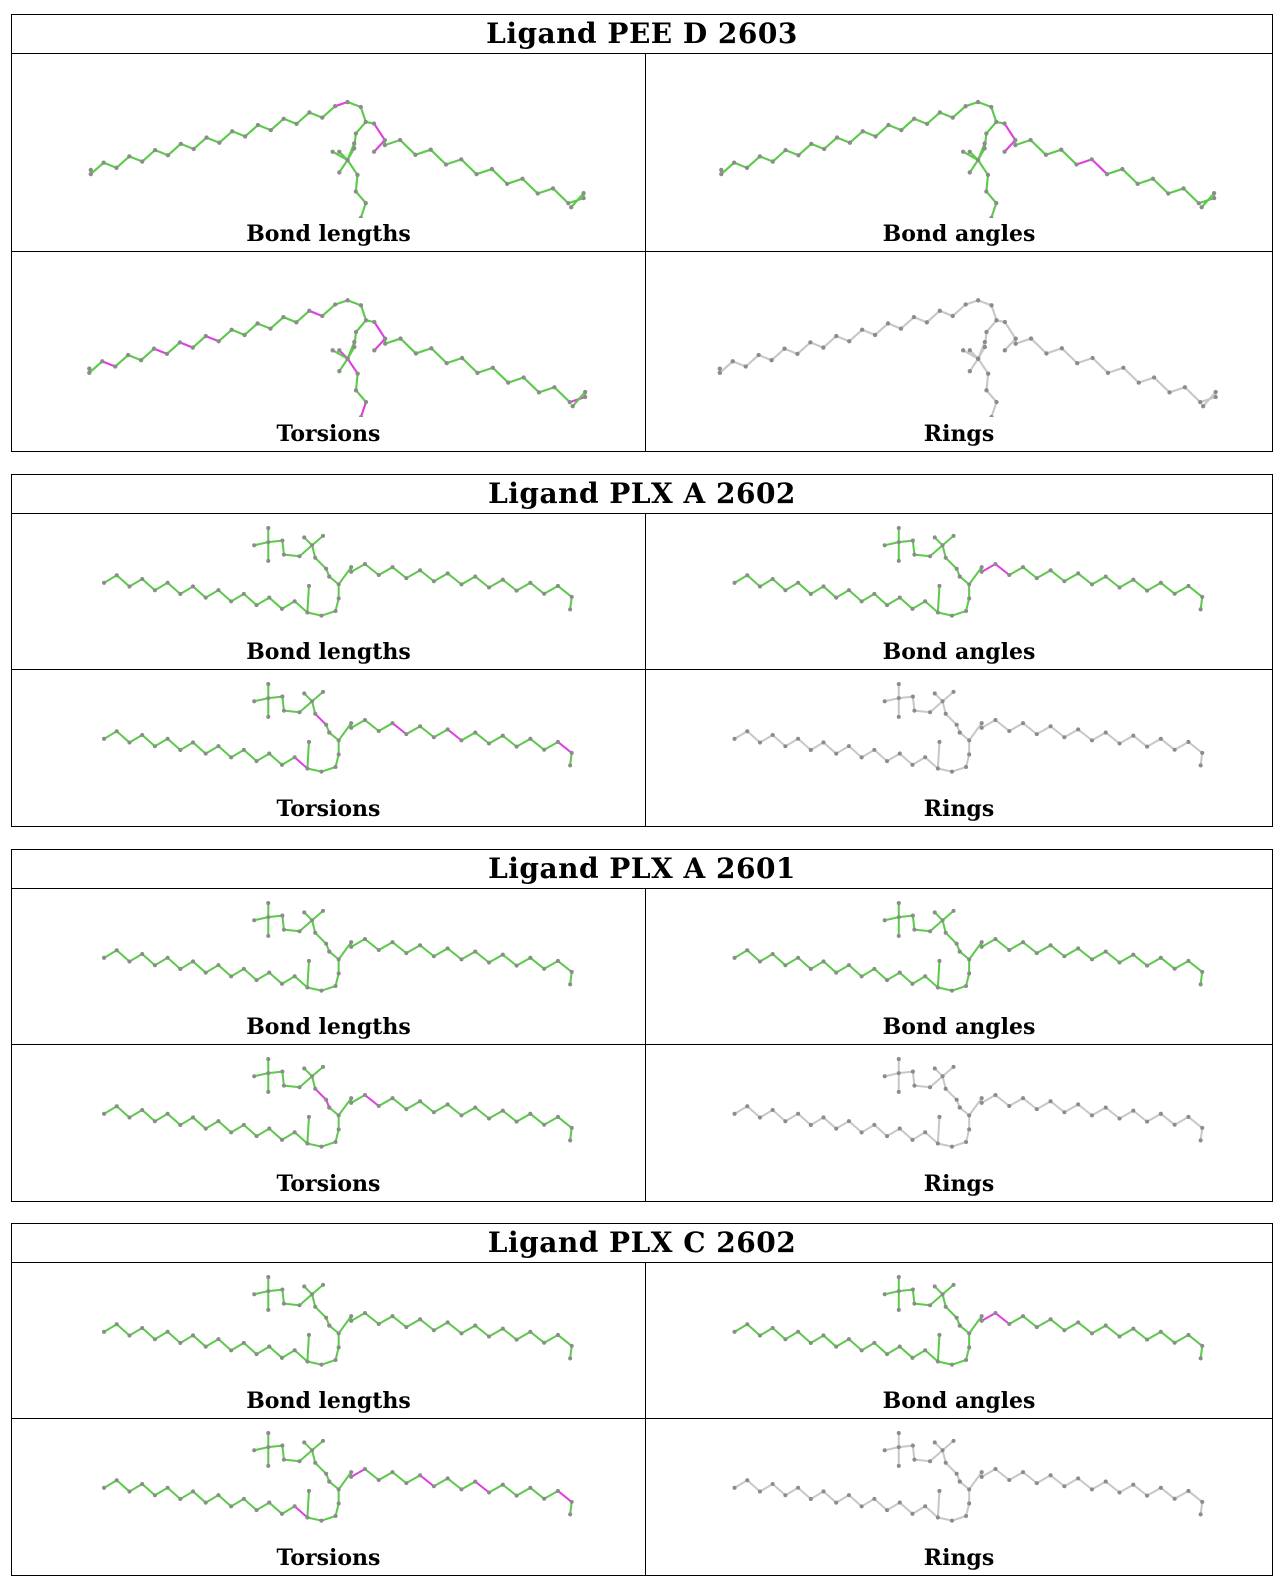  What do you see at coordinates (329, 592) in the screenshot?
I see `panel-bond-lengths: Bond lengths` at bounding box center [329, 592].